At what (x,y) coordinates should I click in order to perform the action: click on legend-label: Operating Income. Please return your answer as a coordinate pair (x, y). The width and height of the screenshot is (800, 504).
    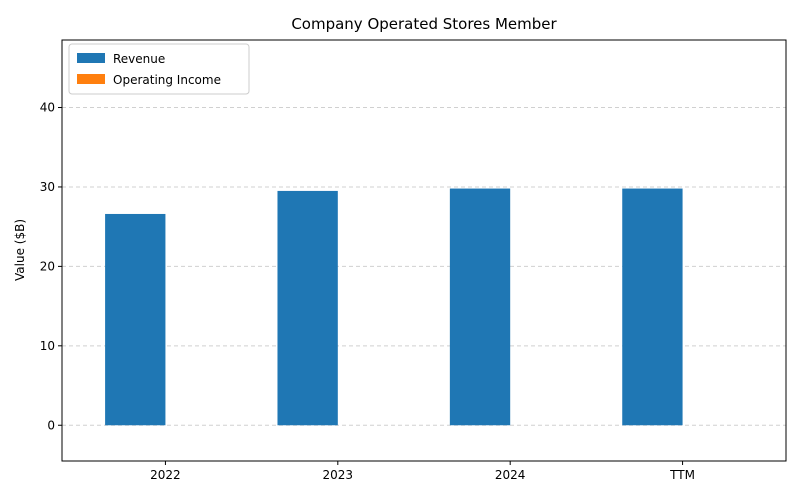
    Looking at the image, I should click on (167, 80).